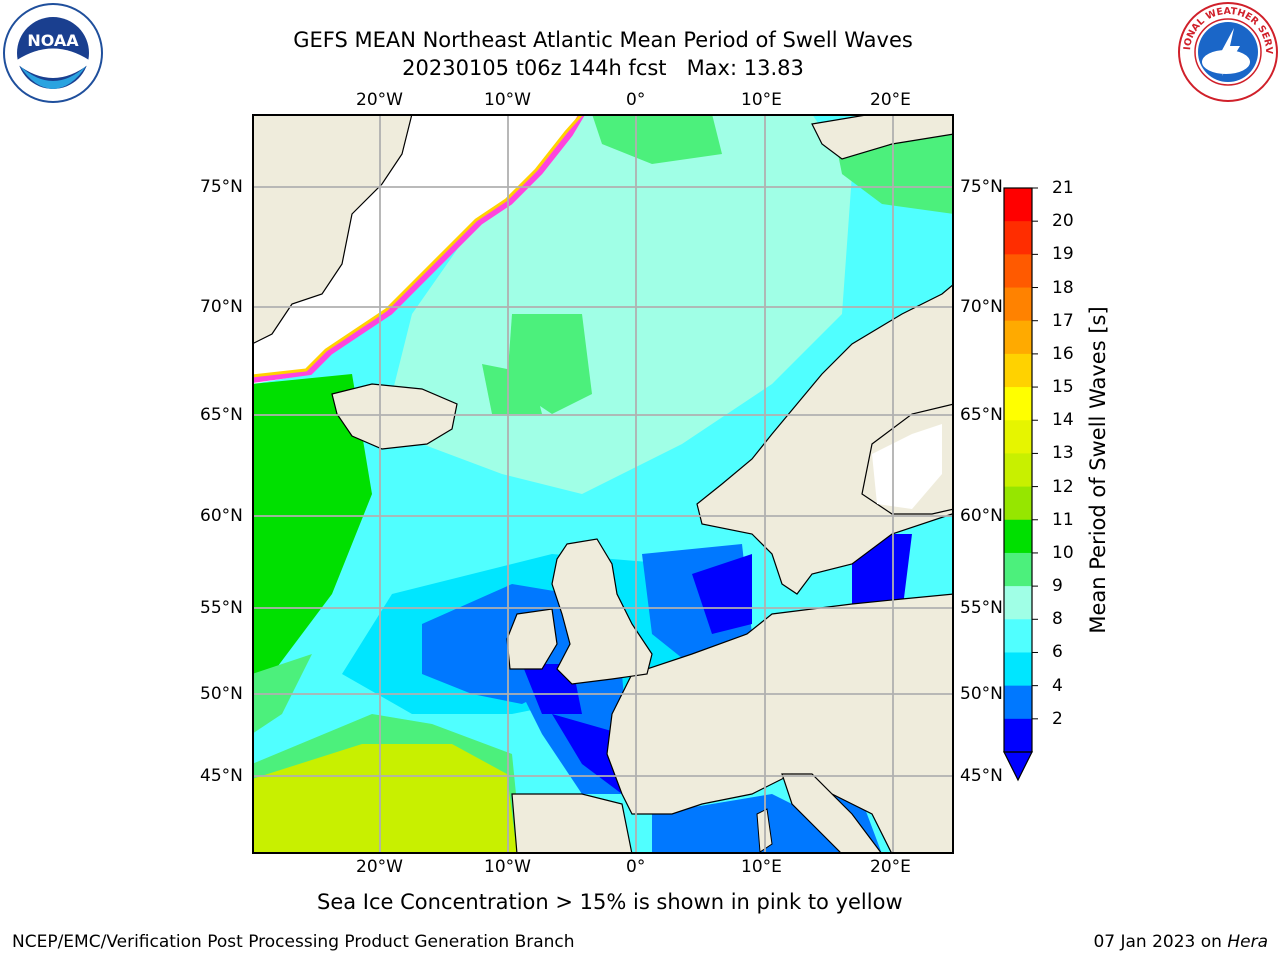 Image resolution: width=1280 pixels, height=960 pixels. What do you see at coordinates (1160, 942) in the screenshot?
I see `footer-date-text: 07 Jan 2023 on` at bounding box center [1160, 942].